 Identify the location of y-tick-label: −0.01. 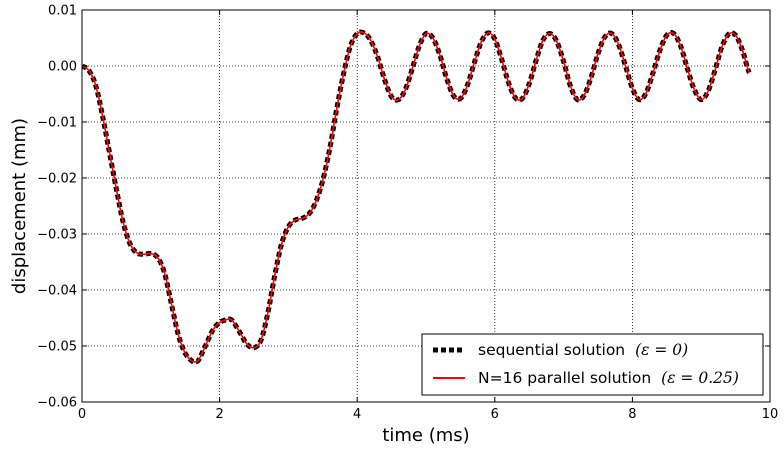
(57, 123).